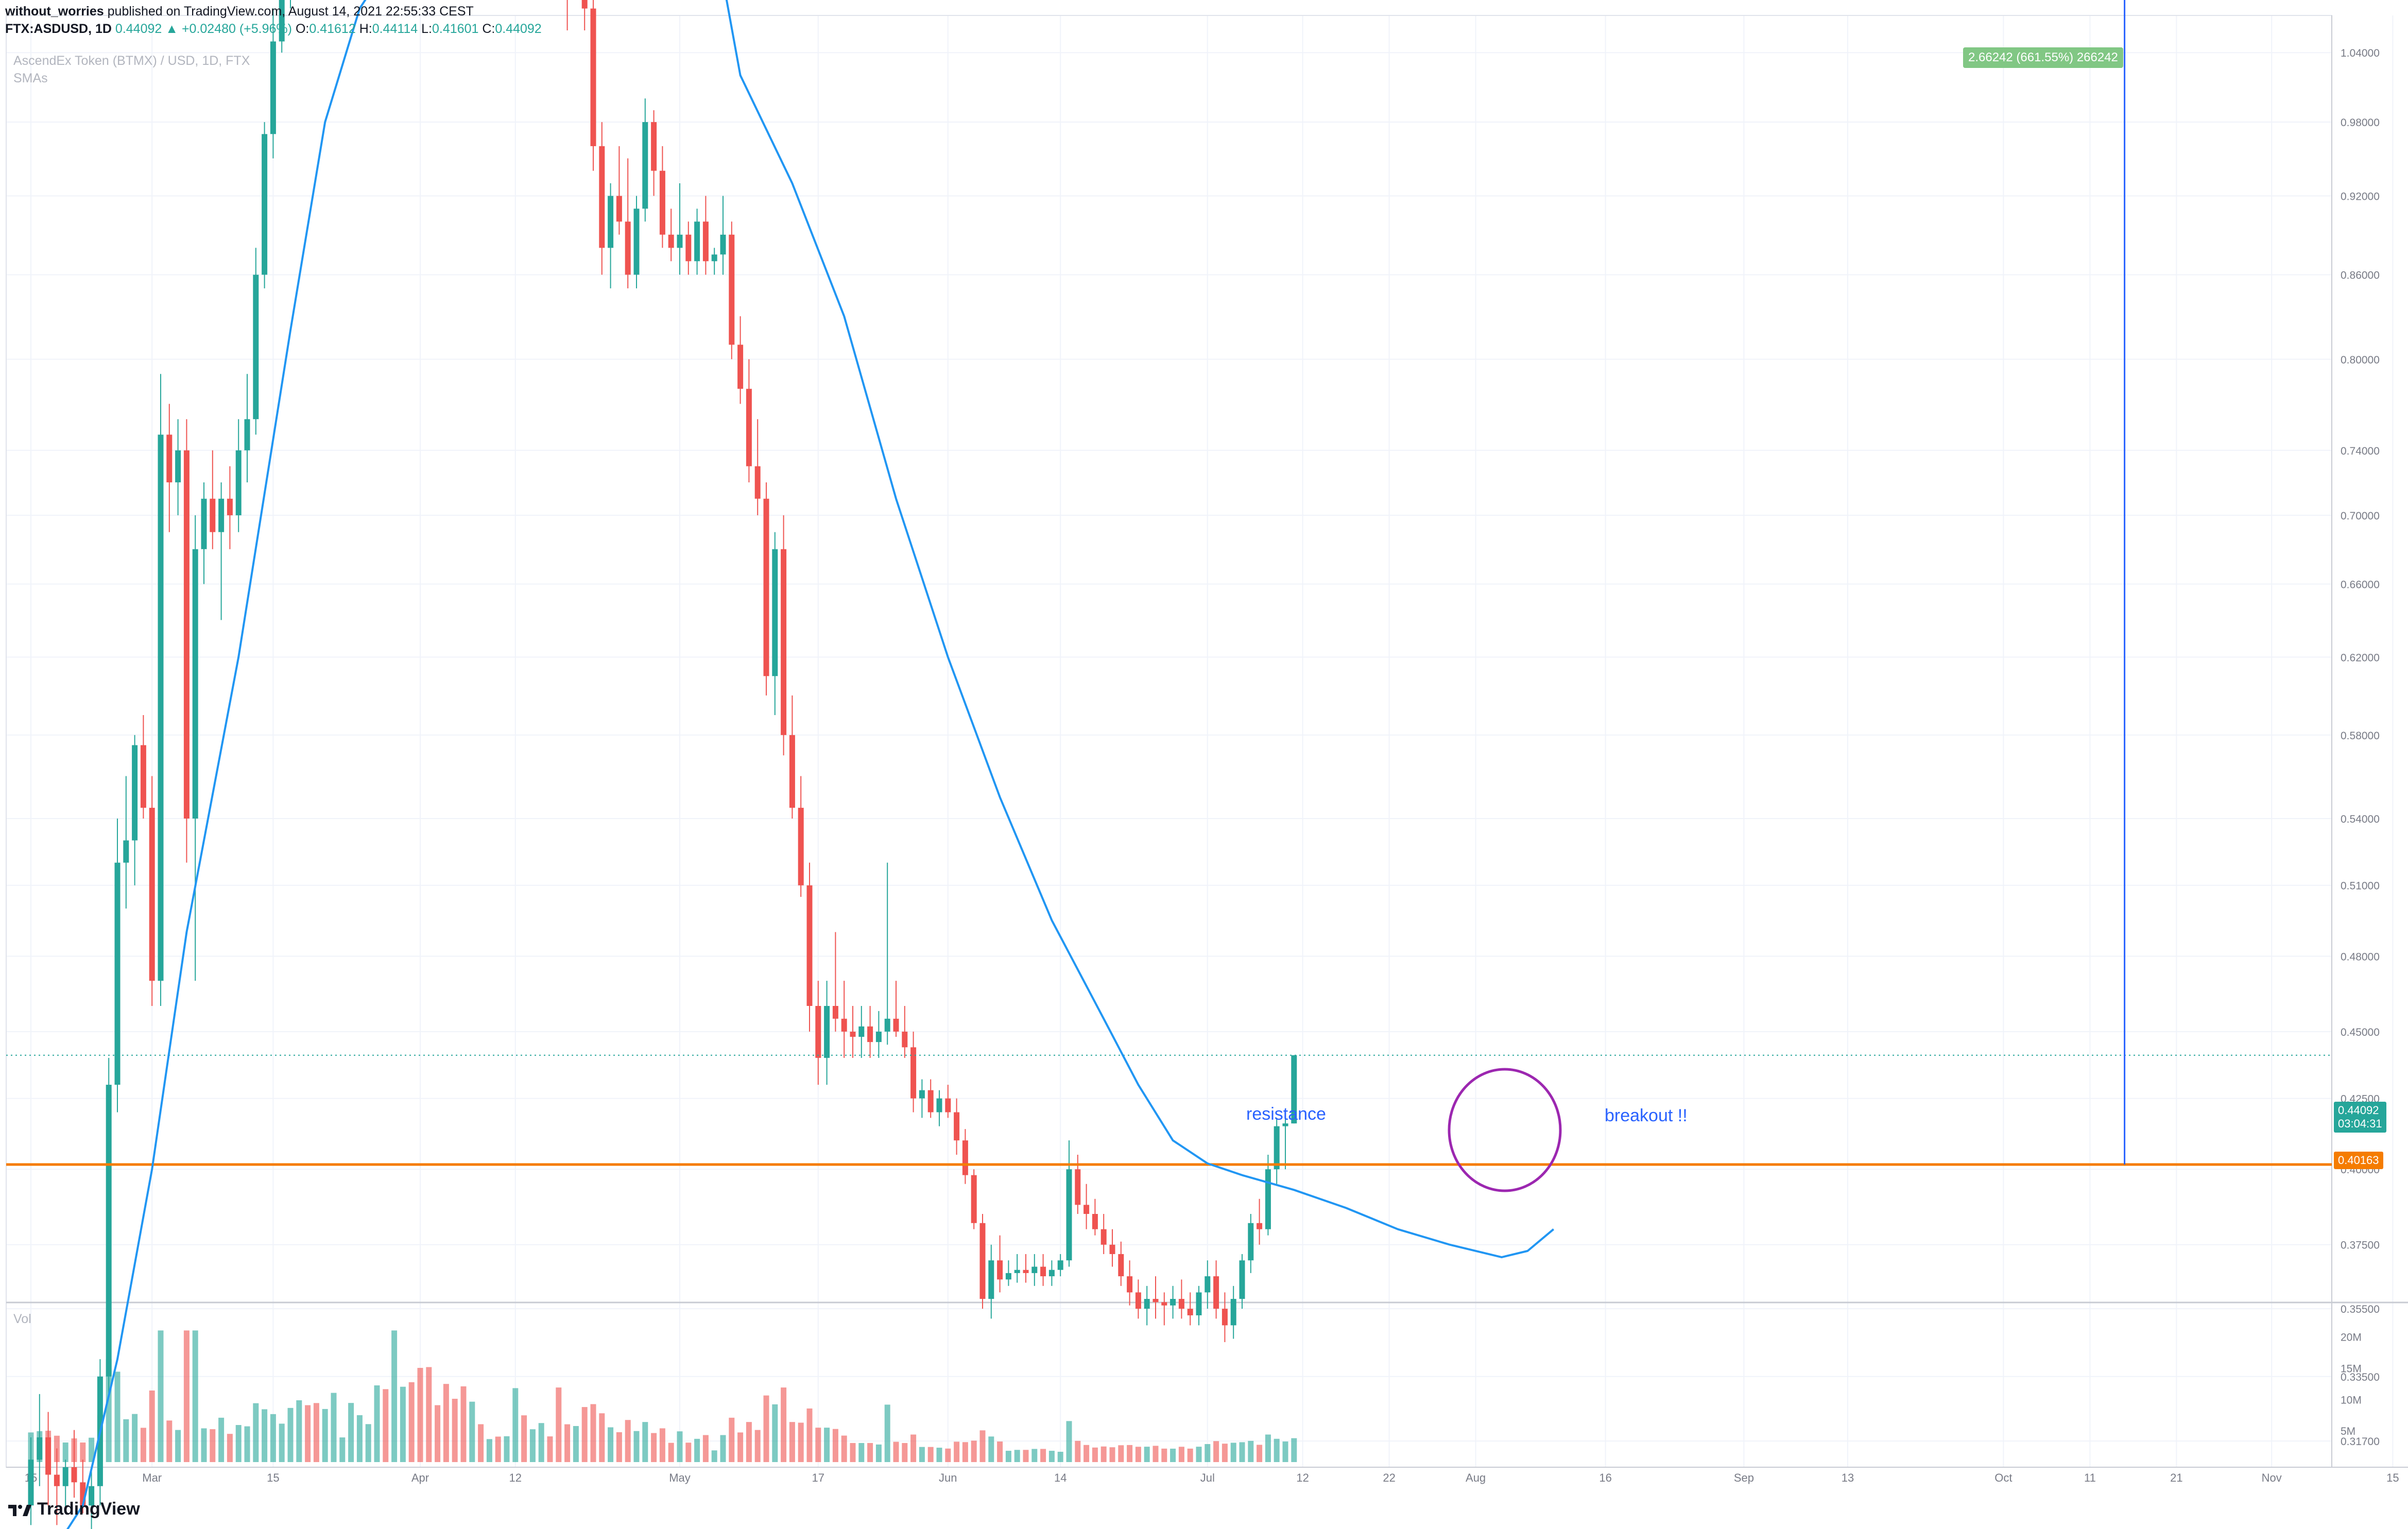 The image size is (2408, 1529). Describe the element at coordinates (2360, 360) in the screenshot. I see `price-tick-label: 0.80000` at that location.